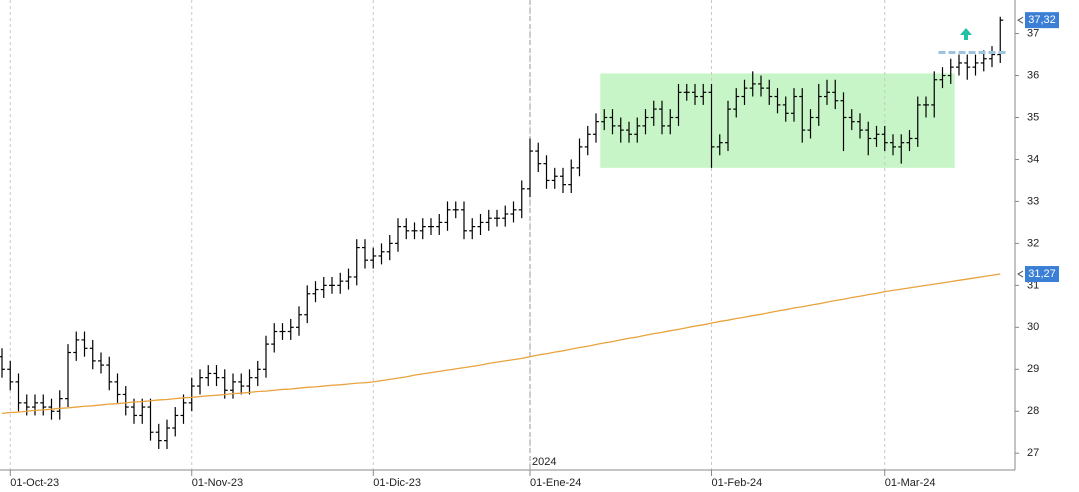  What do you see at coordinates (1033, 117) in the screenshot?
I see `y-tick-label: 35` at bounding box center [1033, 117].